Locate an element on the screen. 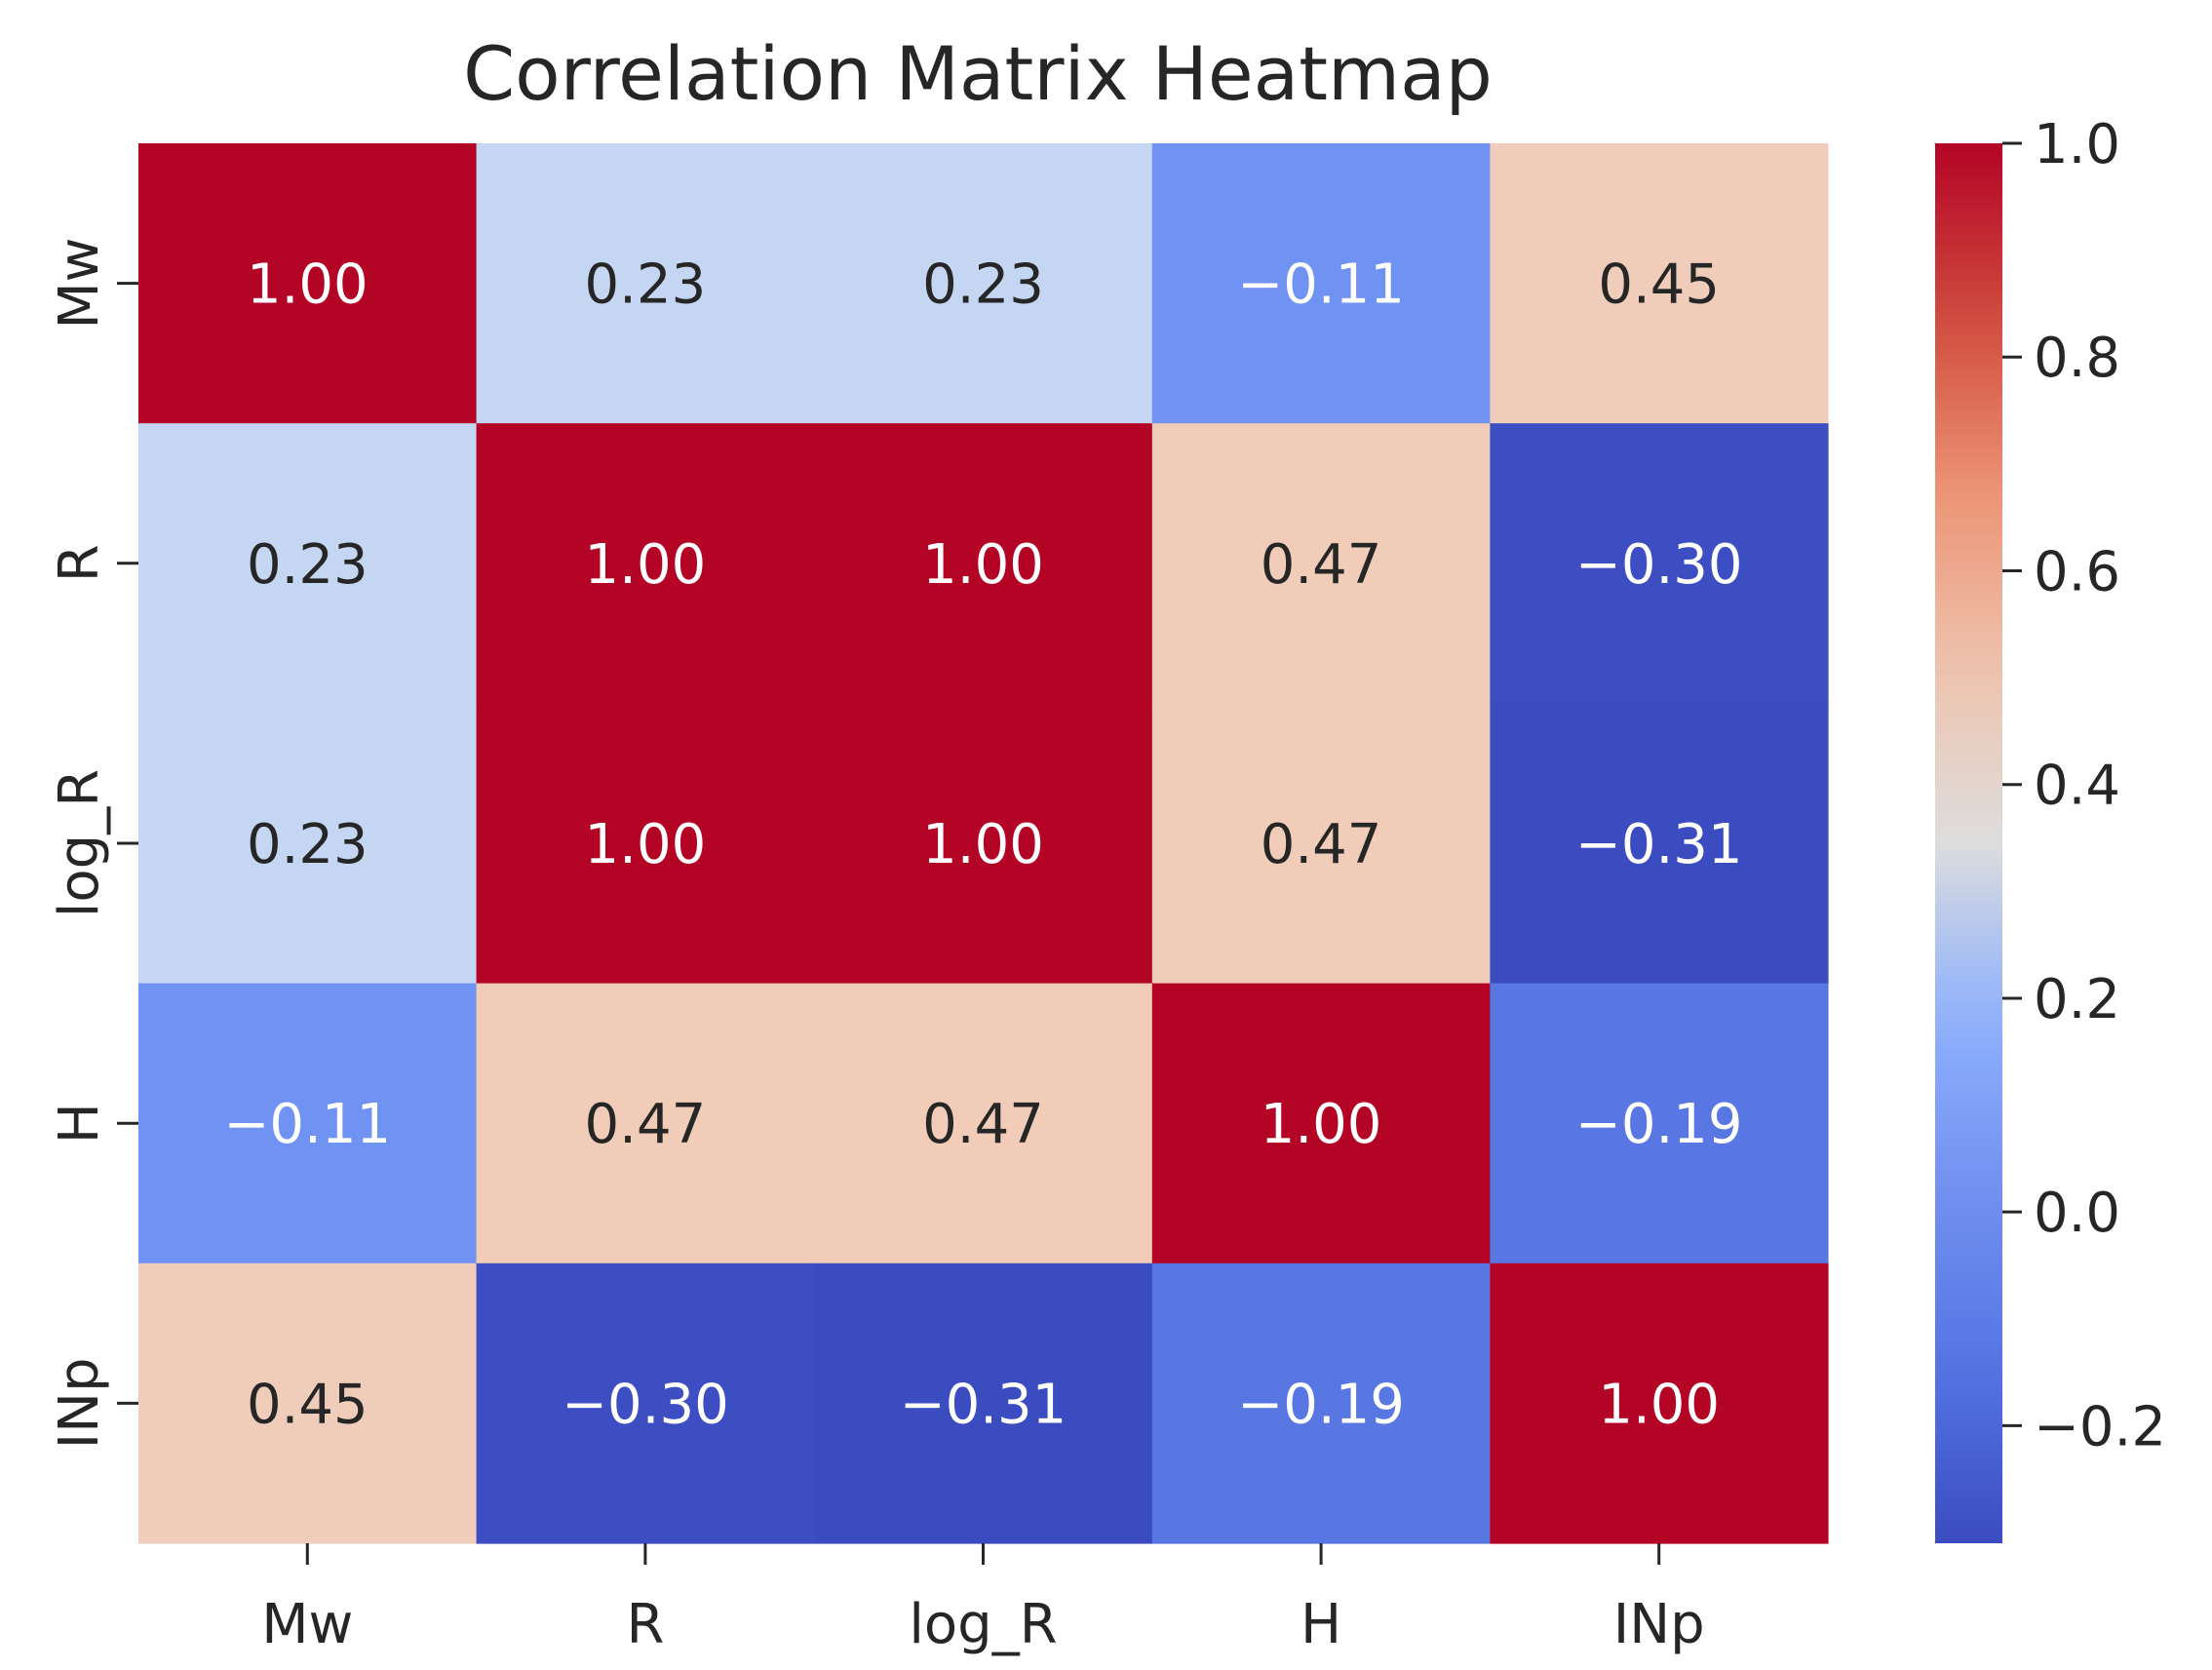 The height and width of the screenshot is (1670, 2212). chart-title: Correlation Matrix Heatmap is located at coordinates (978, 73).